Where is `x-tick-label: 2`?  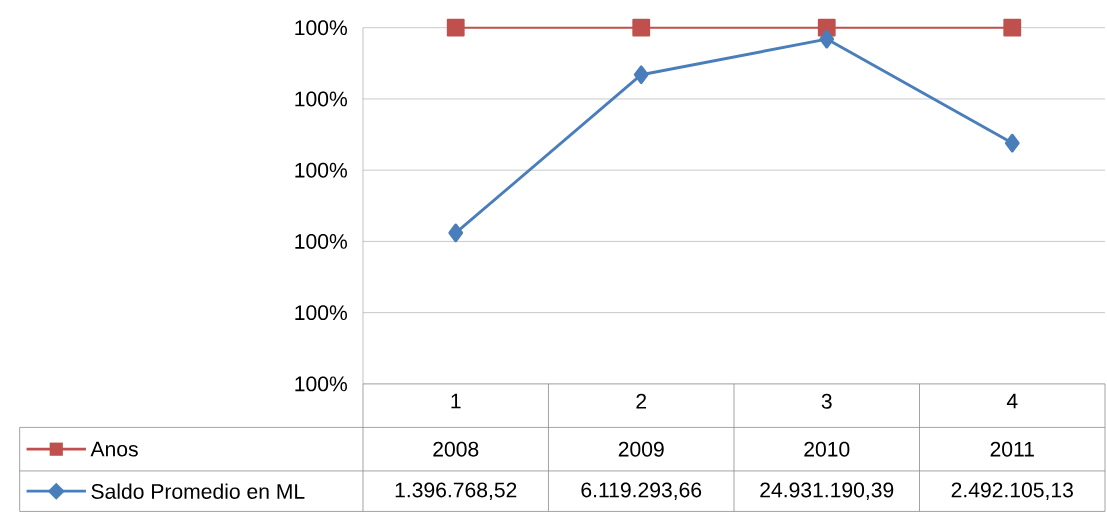
x-tick-label: 2 is located at coordinates (641, 401).